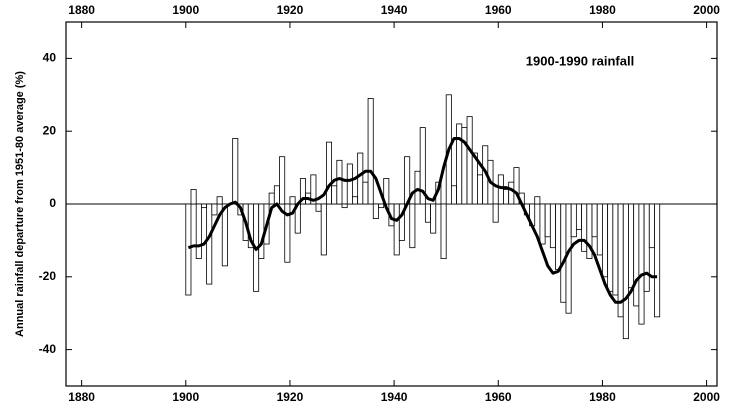 The height and width of the screenshot is (419, 750). I want to click on x-tick-label-top: 1960, so click(498, 10).